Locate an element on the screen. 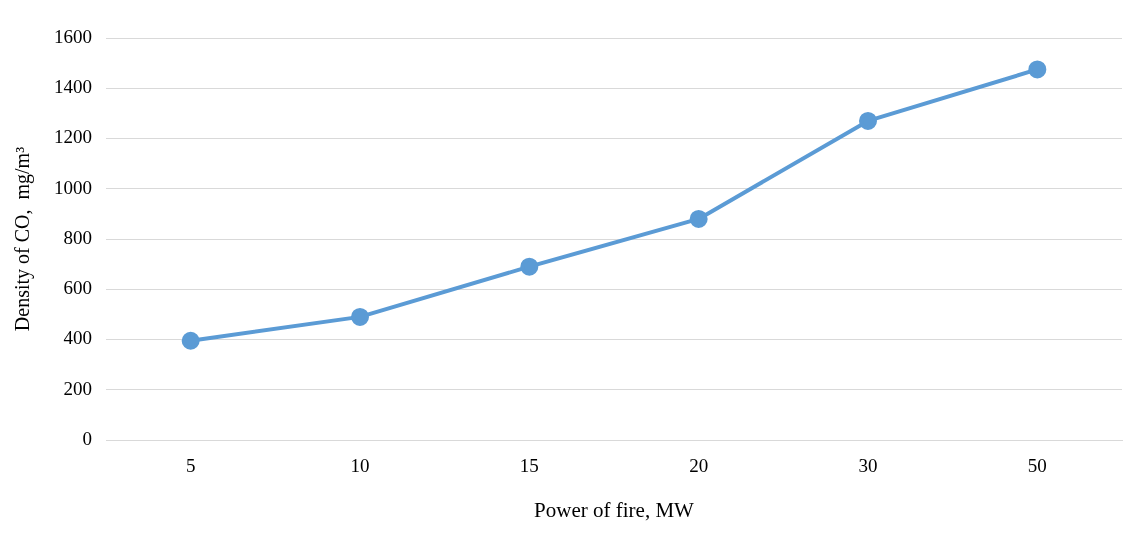 The image size is (1143, 539). y-tick-label: 1200 is located at coordinates (73, 137).